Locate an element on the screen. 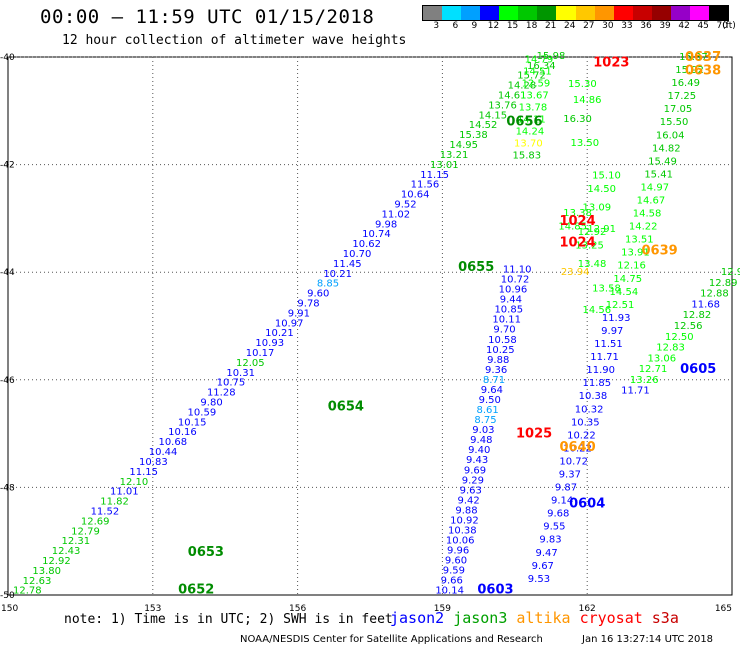  wave-height-value: 15.98 is located at coordinates (551, 56).